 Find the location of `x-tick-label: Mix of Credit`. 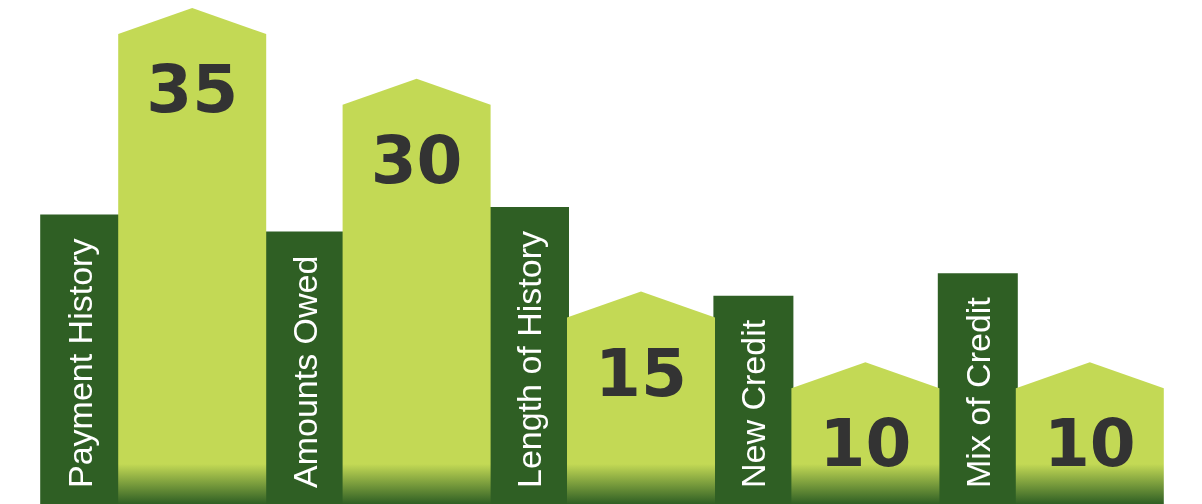

x-tick-label: Mix of Credit is located at coordinates (977, 392).